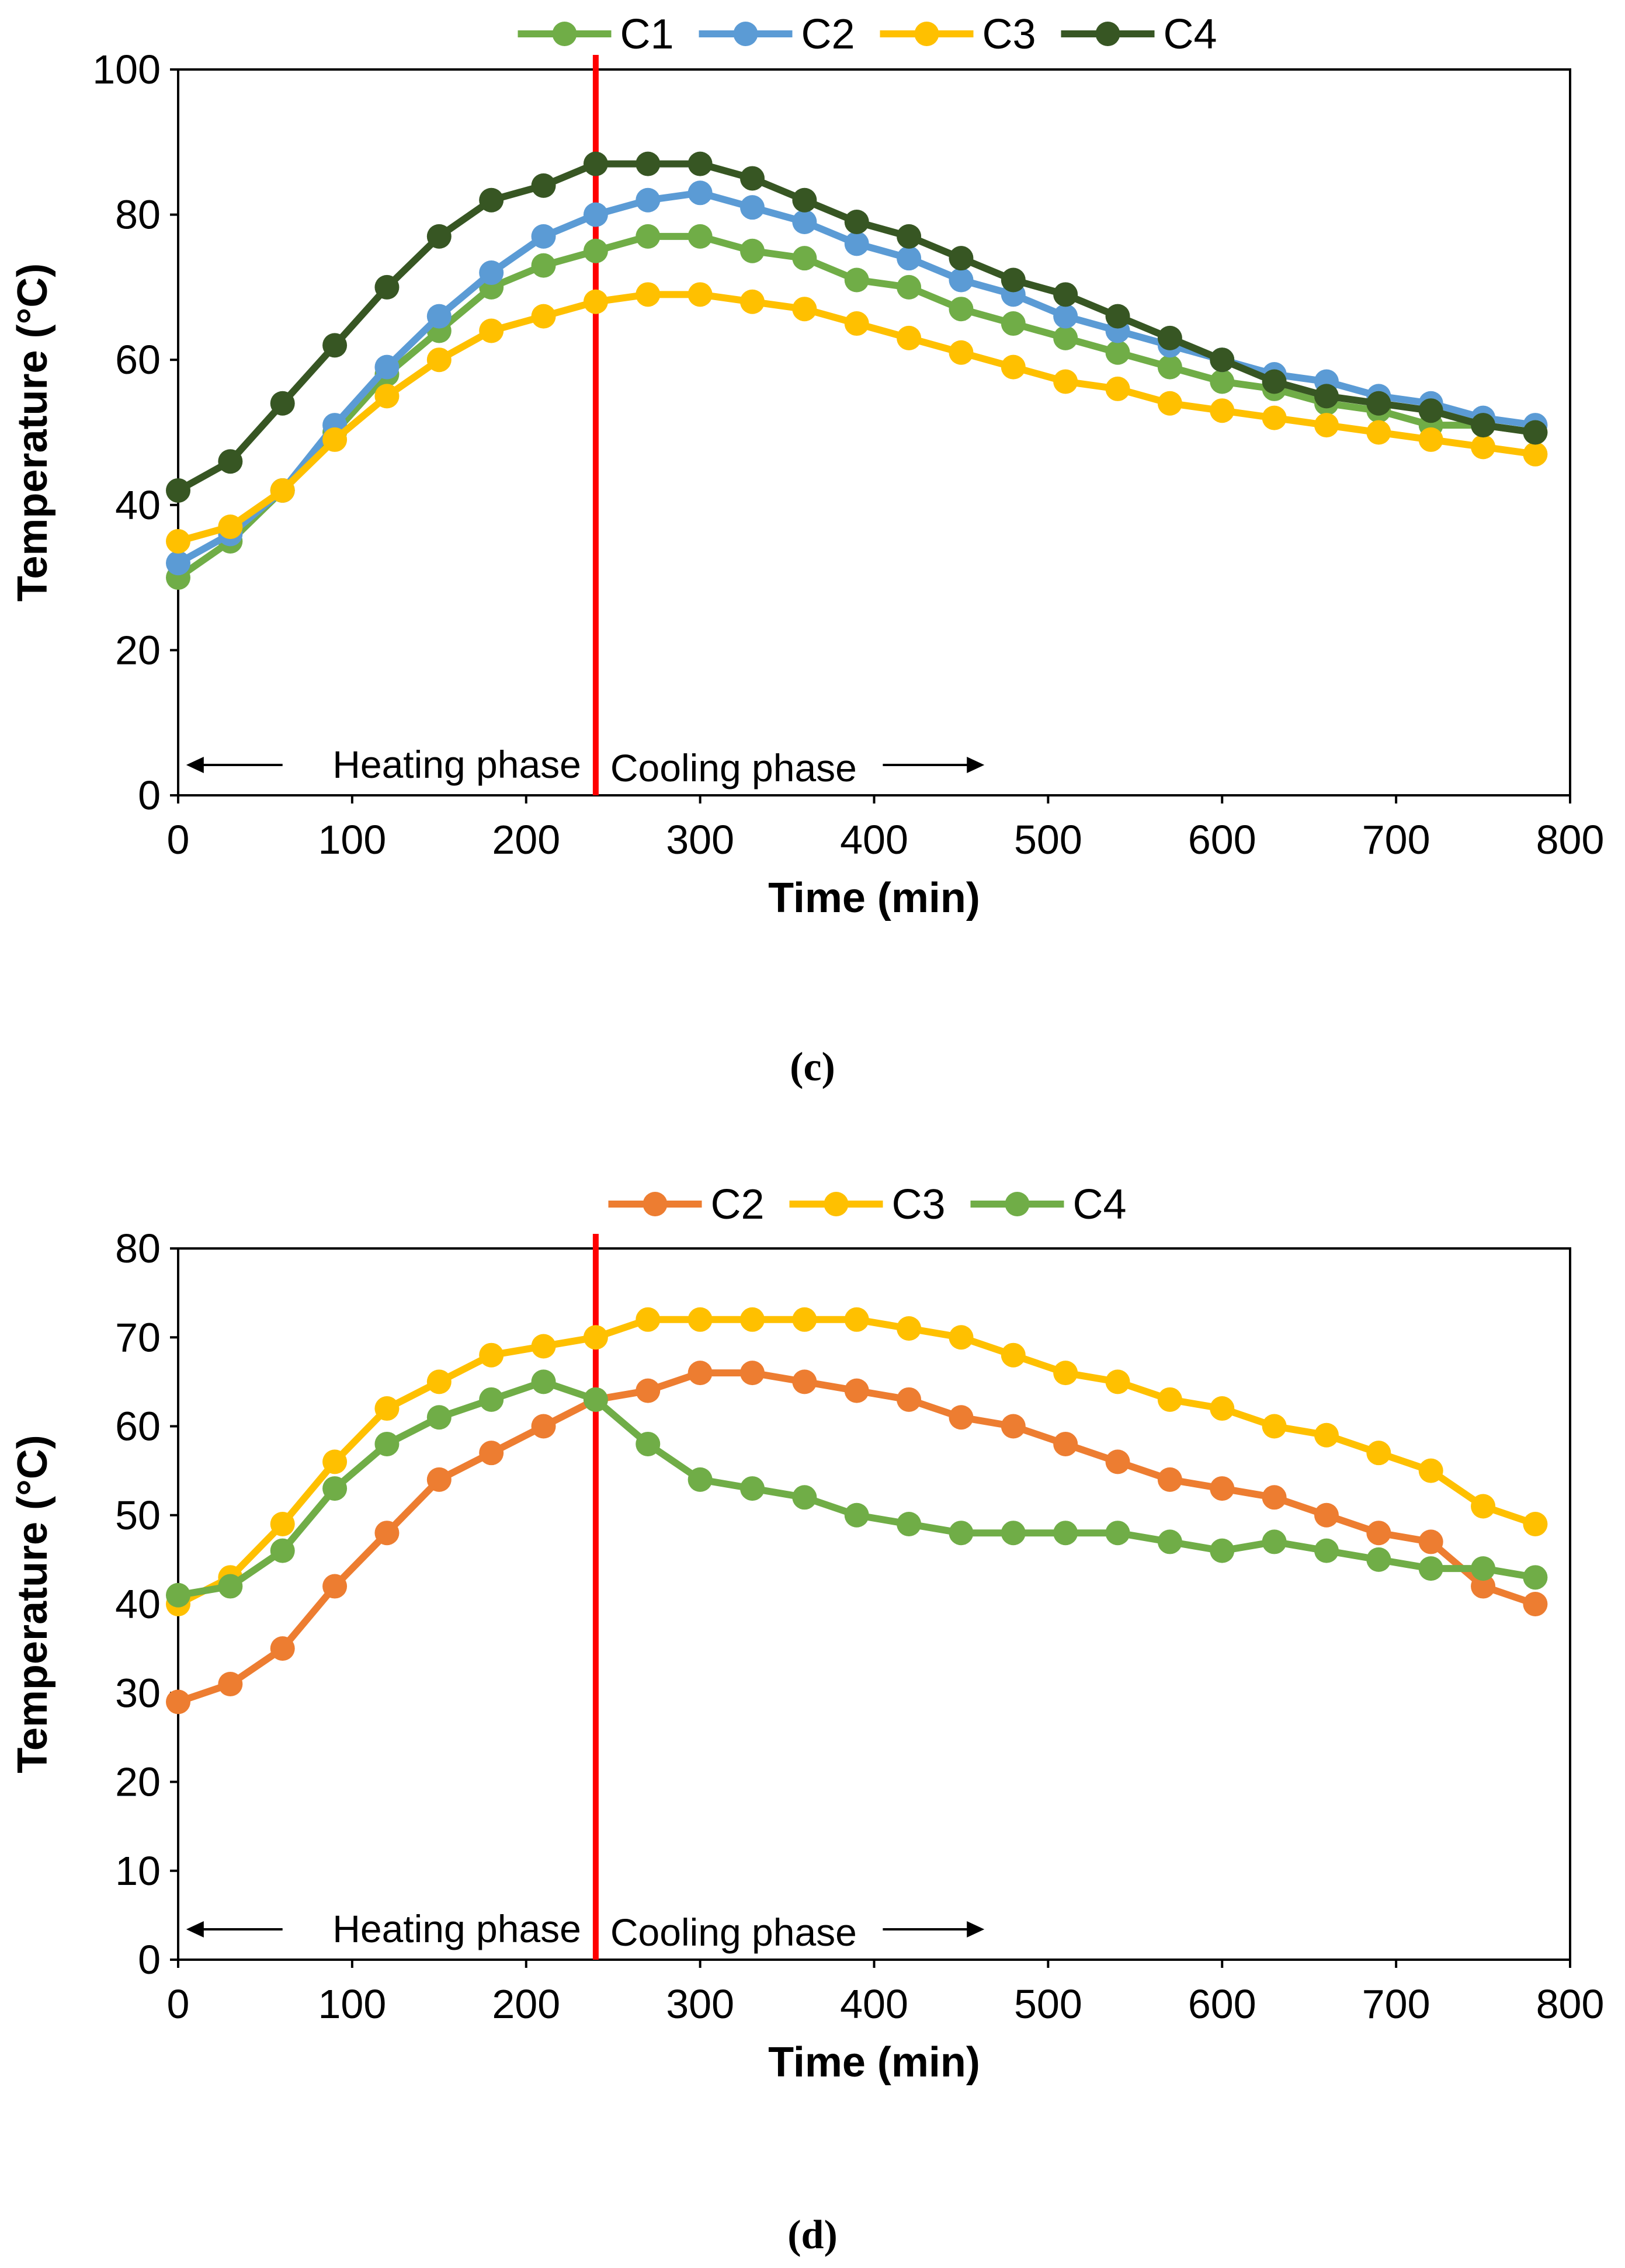 This screenshot has width=1625, height=2268. I want to click on y-tick-label: 80, so click(138, 1248).